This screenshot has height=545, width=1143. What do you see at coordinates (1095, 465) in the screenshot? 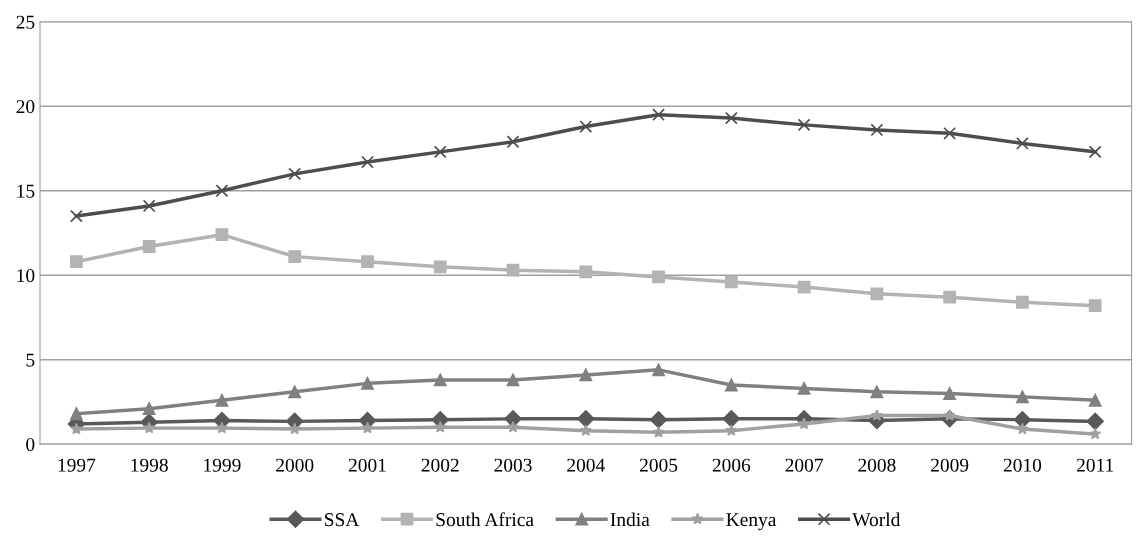
I see `x-tick-label: 2011` at bounding box center [1095, 465].